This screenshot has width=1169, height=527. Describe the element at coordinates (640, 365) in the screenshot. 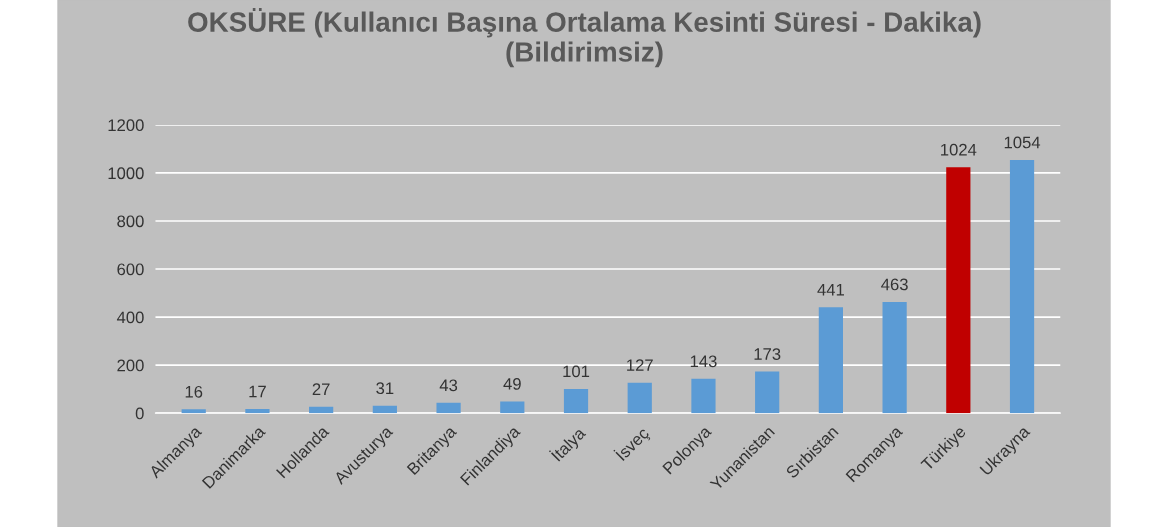

I see `data-label: 127` at that location.